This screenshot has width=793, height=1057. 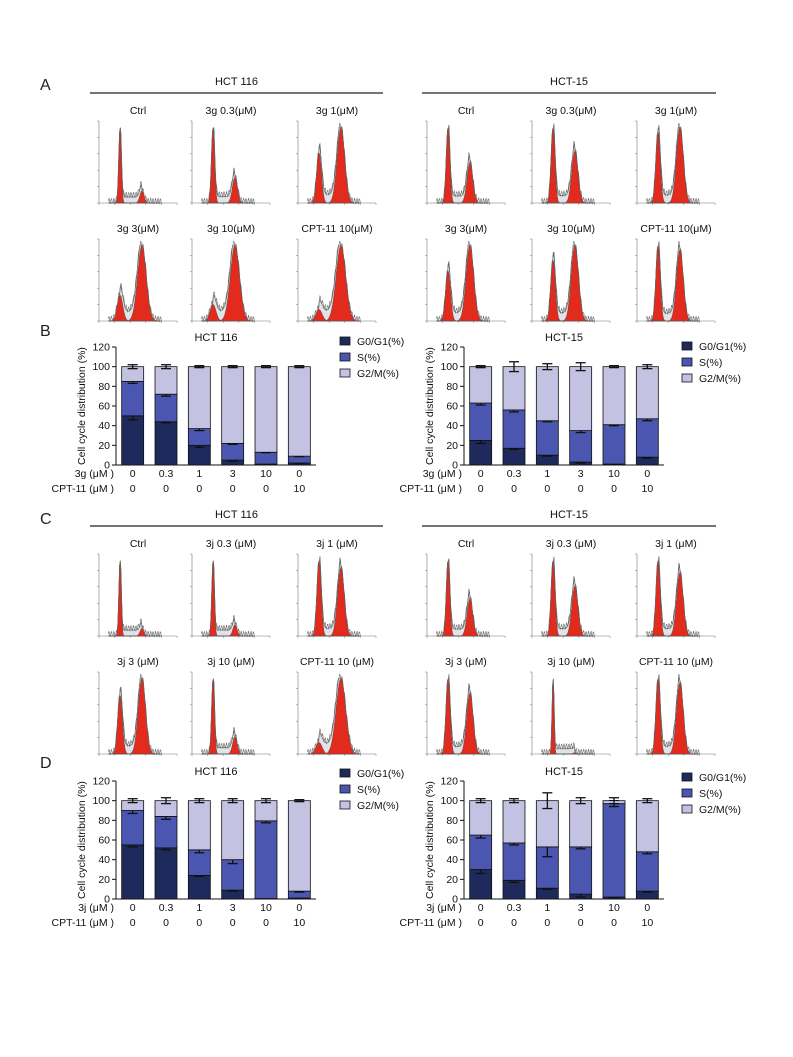 I want to click on panel-label-c: C, so click(x=46, y=519).